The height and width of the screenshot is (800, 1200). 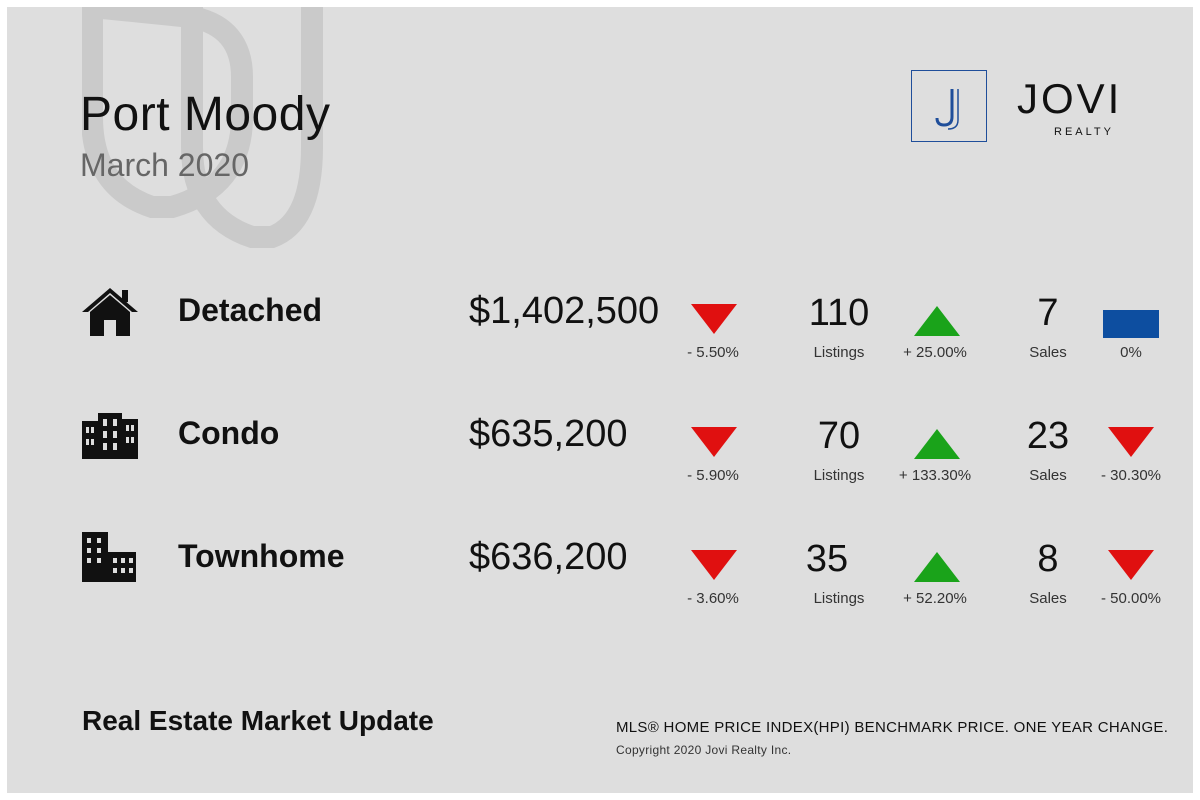 What do you see at coordinates (827, 559) in the screenshot?
I see `listings-count: 35` at bounding box center [827, 559].